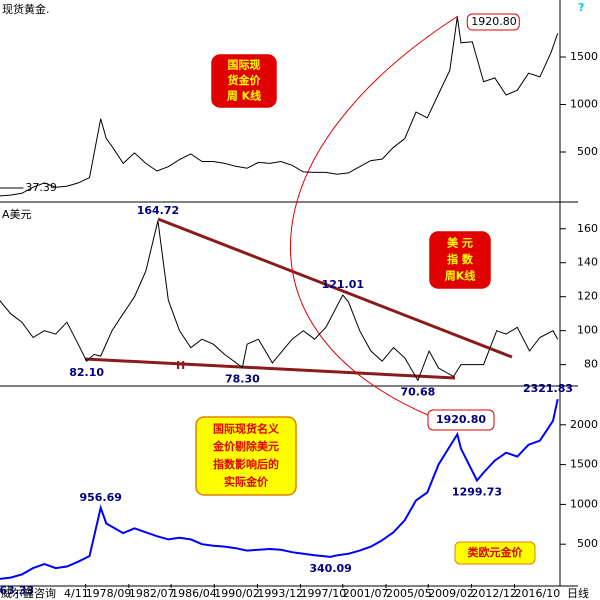 The image size is (600, 600). What do you see at coordinates (587, 330) in the screenshot?
I see `y-tick-label: 100` at bounding box center [587, 330].